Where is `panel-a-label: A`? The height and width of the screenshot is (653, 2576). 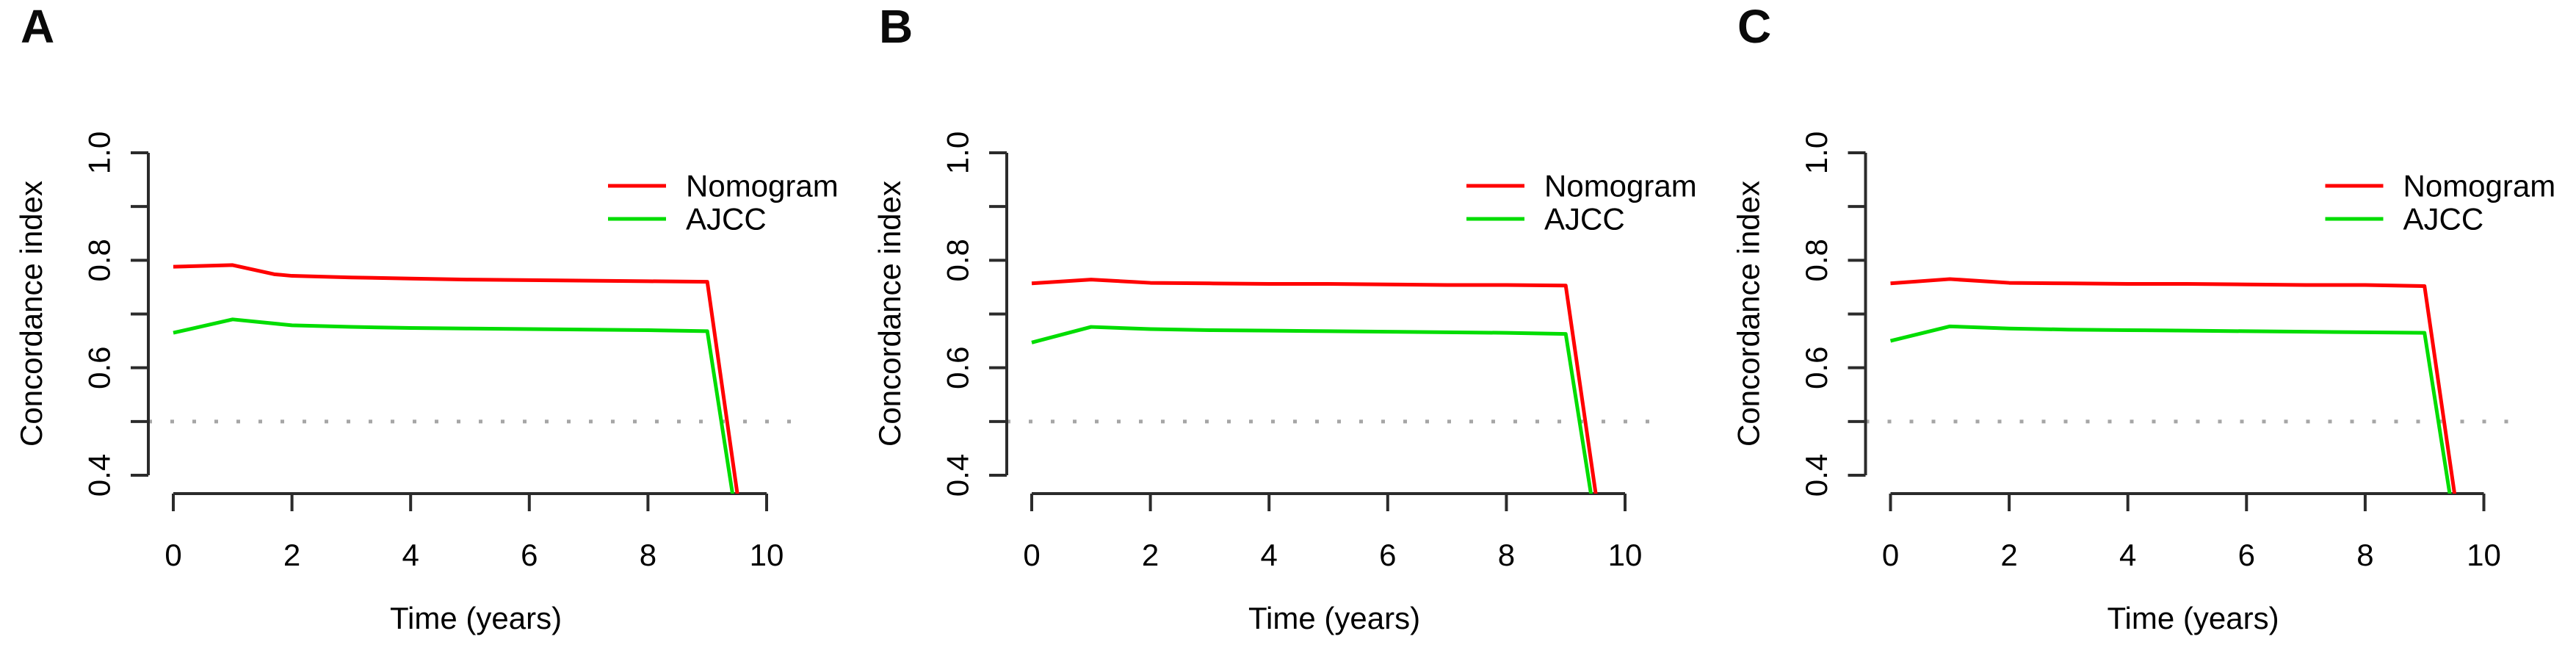
panel-a-label: A is located at coordinates (38, 26).